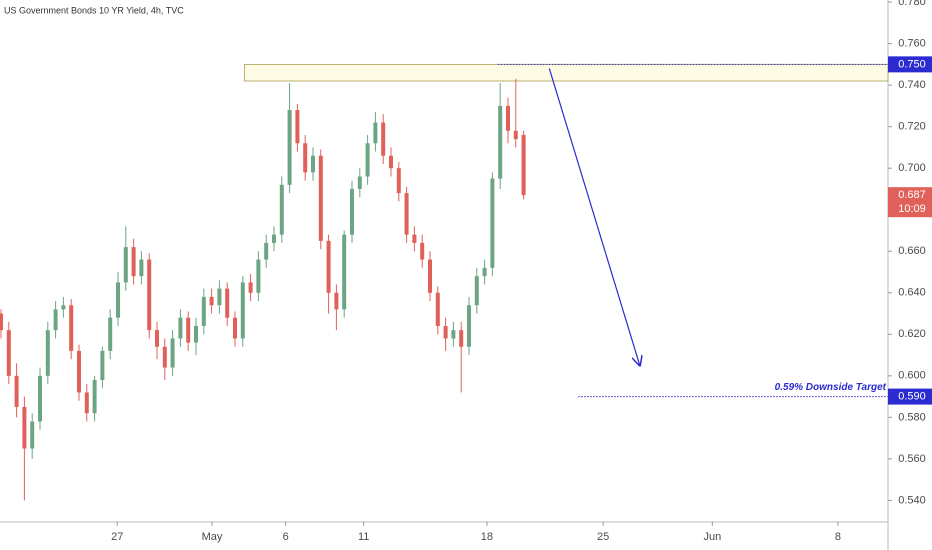 This screenshot has height=550, width=932. What do you see at coordinates (912, 195) in the screenshot?
I see `last-price-label: 0.687` at bounding box center [912, 195].